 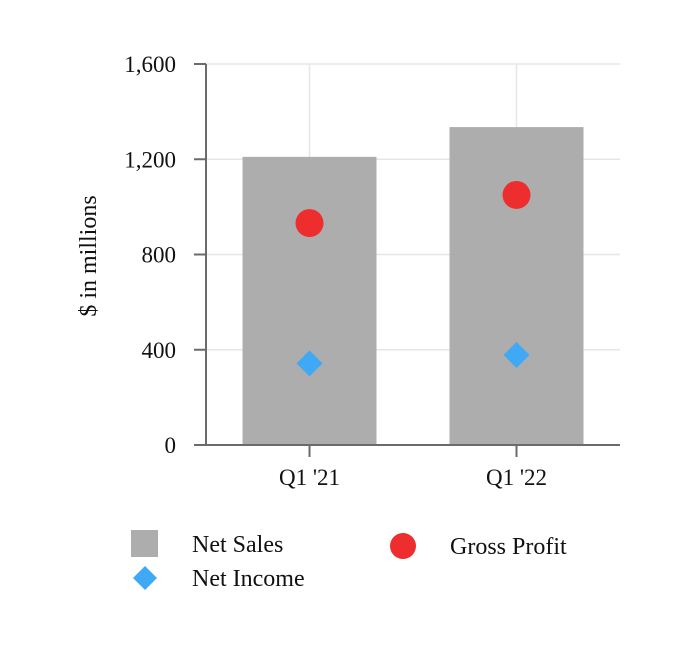 What do you see at coordinates (145, 578) in the screenshot?
I see `legend-swatch-net-income` at bounding box center [145, 578].